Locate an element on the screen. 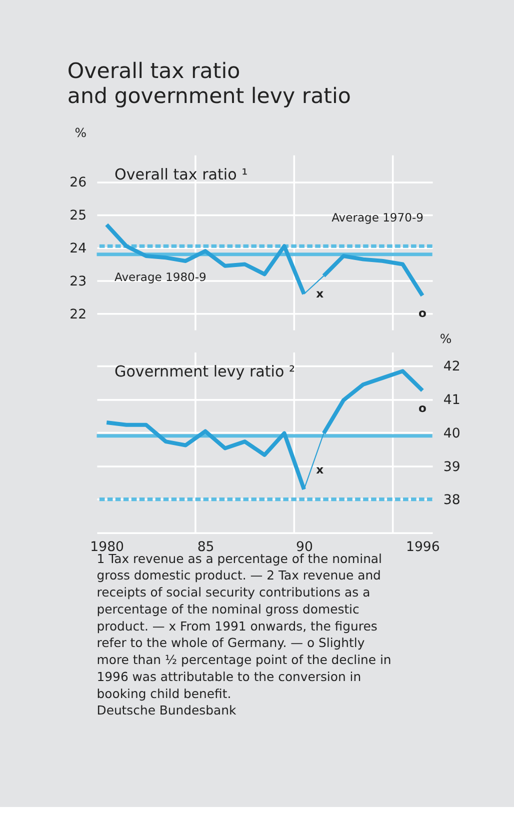  text: Government levy ratio ² is located at coordinates (205, 371).